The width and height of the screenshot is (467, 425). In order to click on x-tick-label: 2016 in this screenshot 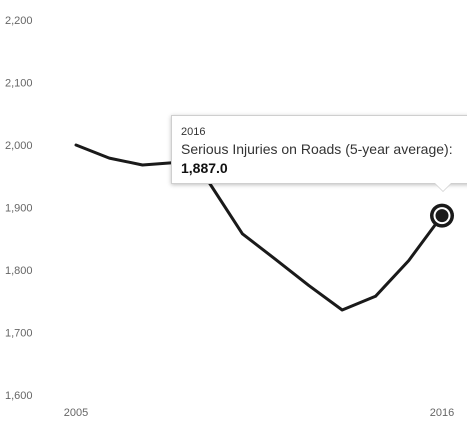, I will do `click(442, 413)`.